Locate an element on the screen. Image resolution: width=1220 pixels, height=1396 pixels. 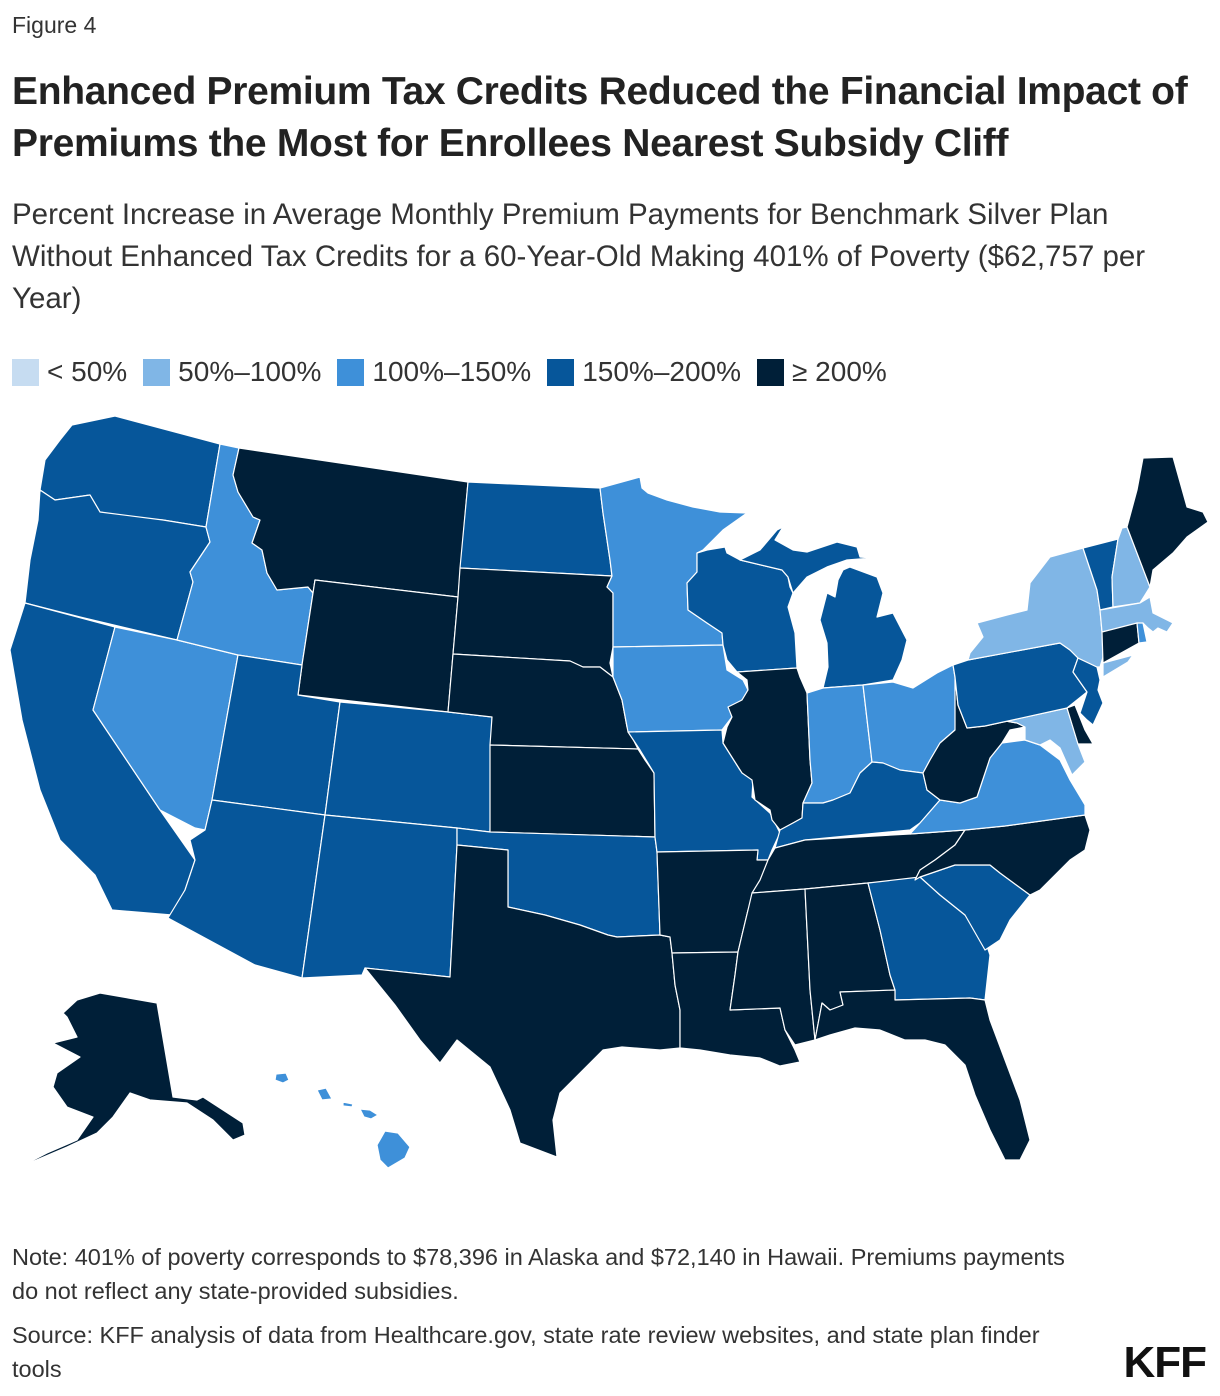
state-ME is located at coordinates (1167, 522).